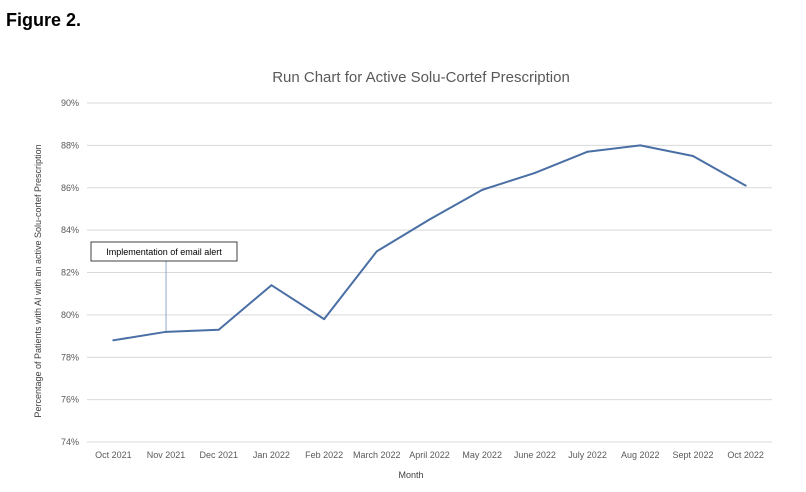 Image resolution: width=806 pixels, height=492 pixels. I want to click on y-tick-label: 88%, so click(70, 145).